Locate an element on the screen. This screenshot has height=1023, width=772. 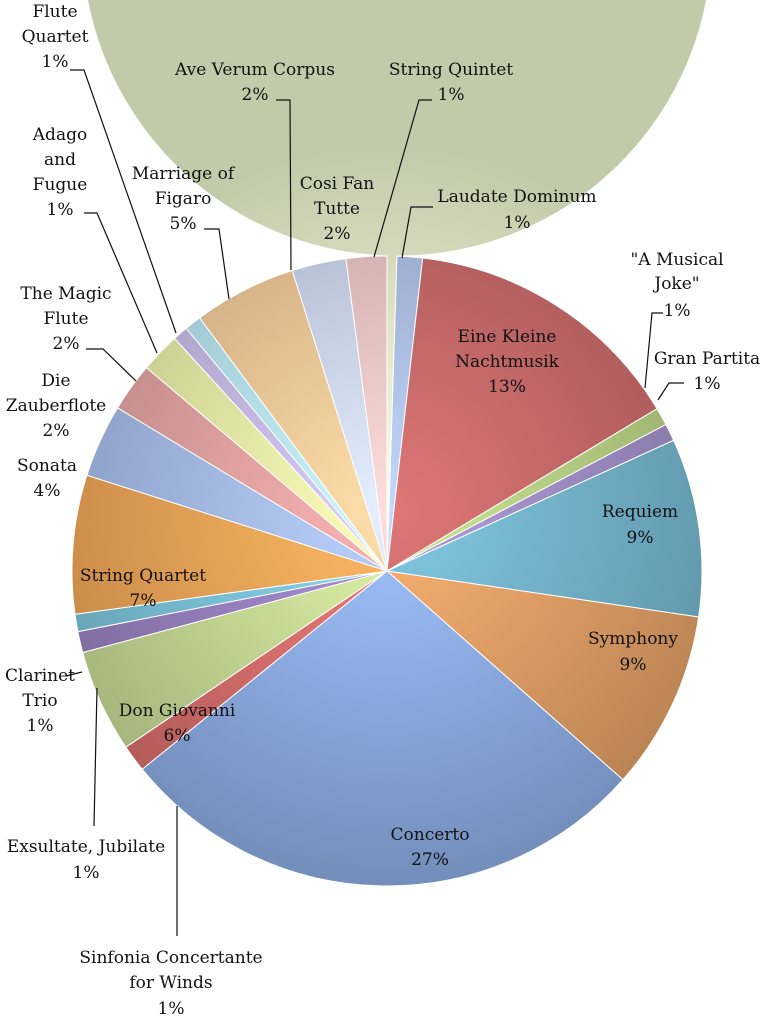
data-label-name-adago-and-fugue: Adago is located at coordinates (59, 135).